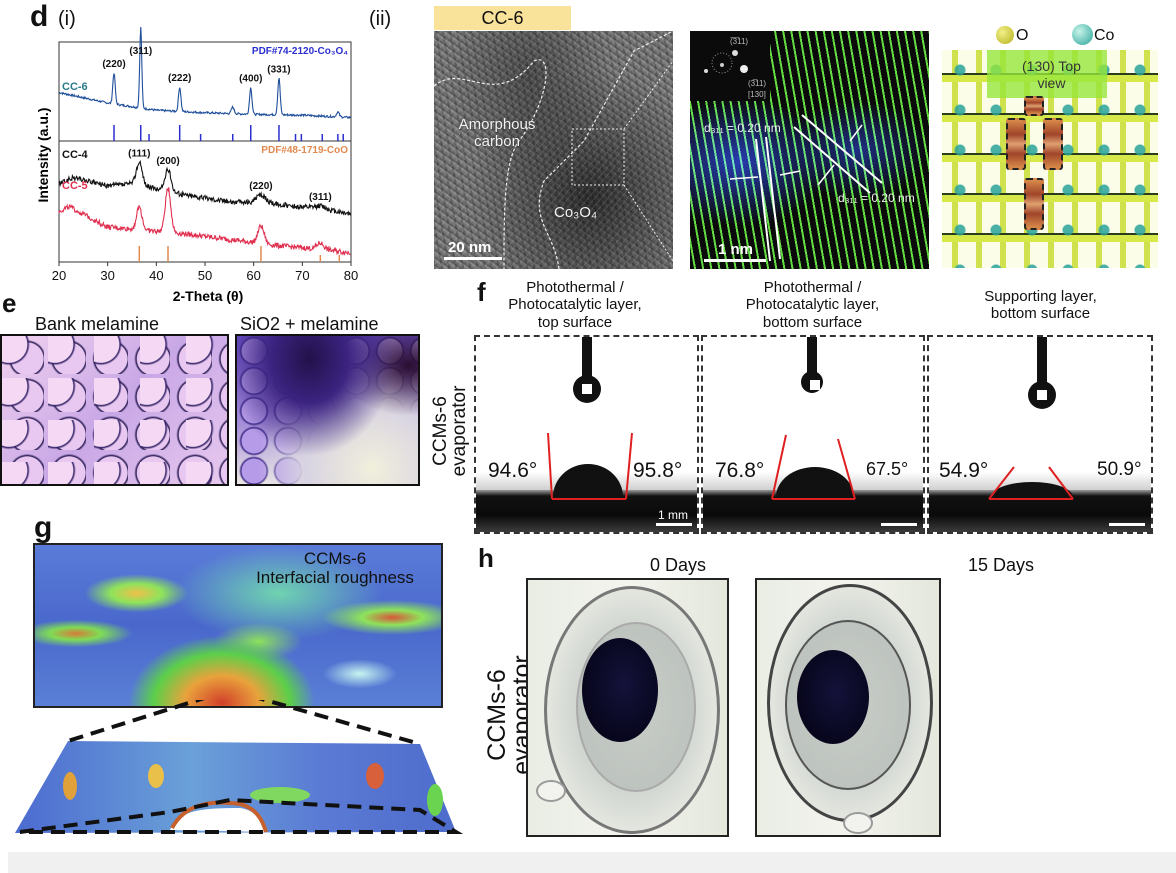 This screenshot has width=1176, height=873. I want to click on f-title-2-line2: Photocatalytic layer,, so click(812, 305).